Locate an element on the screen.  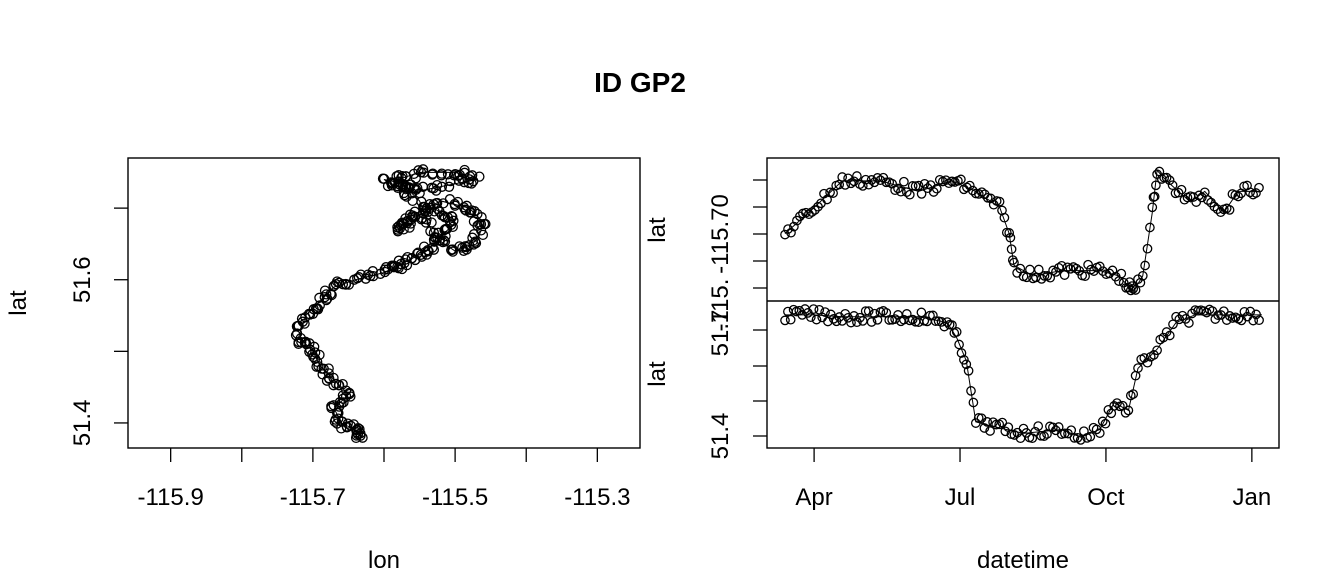
right-lower-y-tick-label: 51.4 is located at coordinates (720, 436).